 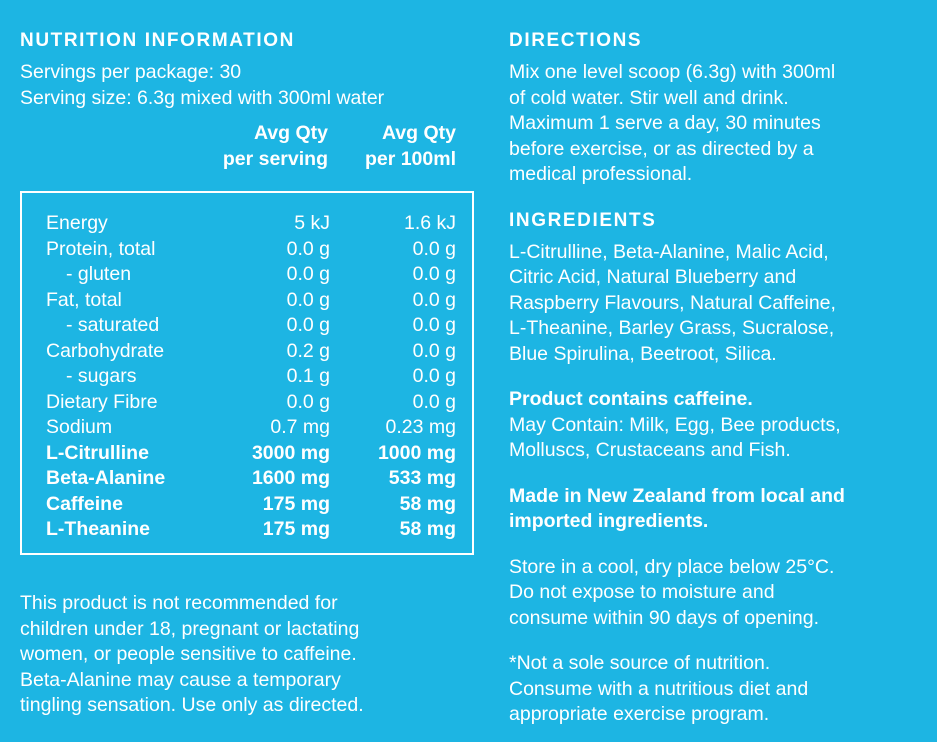 I want to click on per-100ml-value: 533 mg, so click(x=422, y=478).